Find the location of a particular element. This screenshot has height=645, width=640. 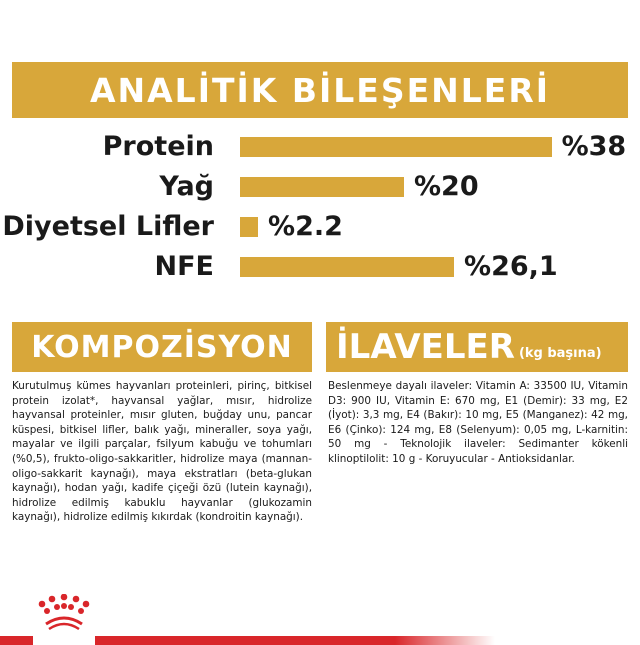

analytics-value: %26,1 is located at coordinates (511, 266).